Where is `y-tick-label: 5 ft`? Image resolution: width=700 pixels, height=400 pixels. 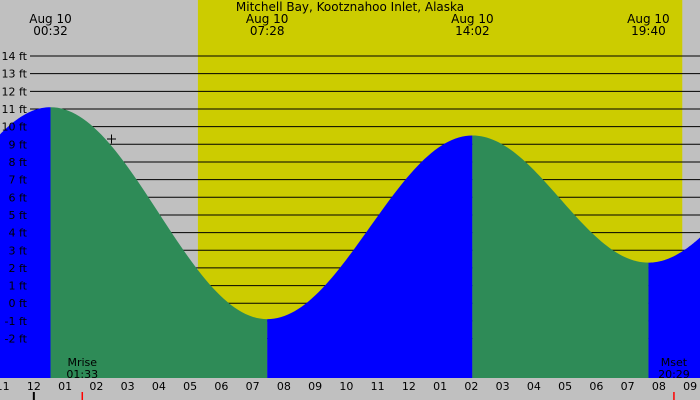 y-tick-label: 5 ft is located at coordinates (18, 215).